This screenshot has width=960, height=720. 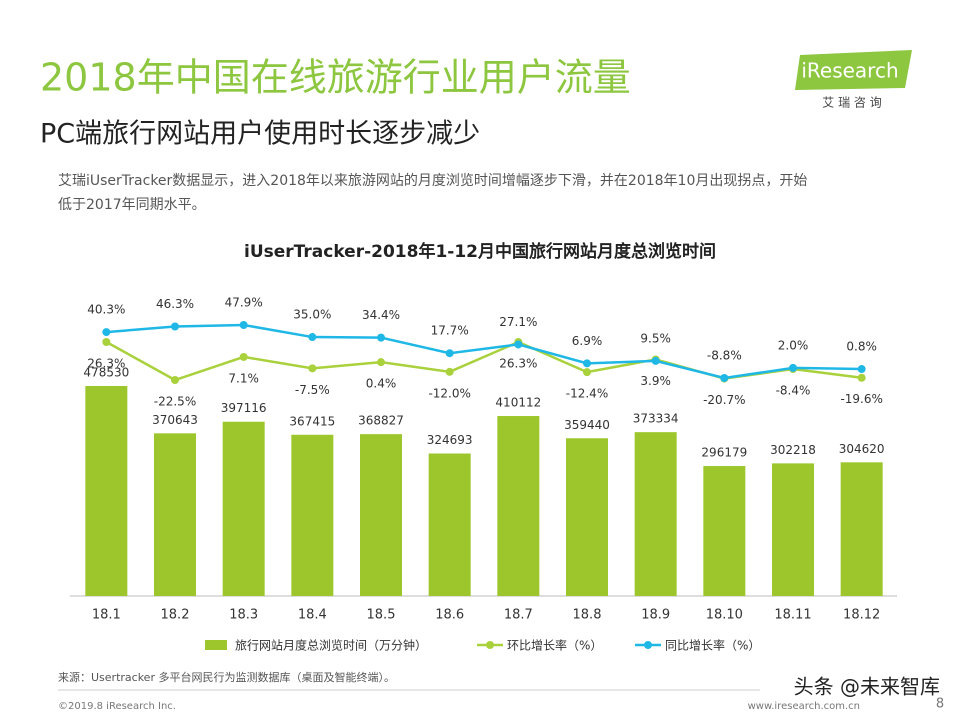 I want to click on legend-label: 旅行网站月度总浏览时间（万分钟）, so click(x=331, y=645).